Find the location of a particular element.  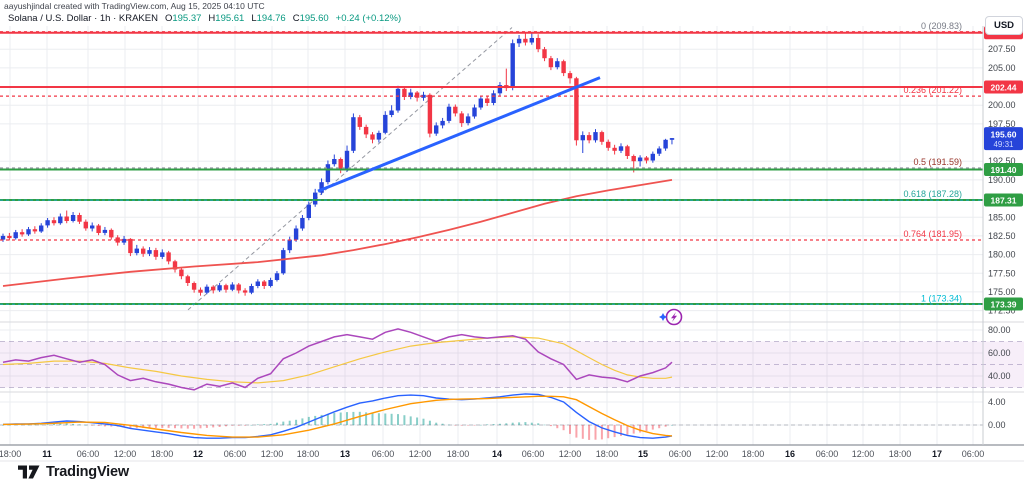

fib-label: 0 (209.83) is located at coordinates (941, 26).